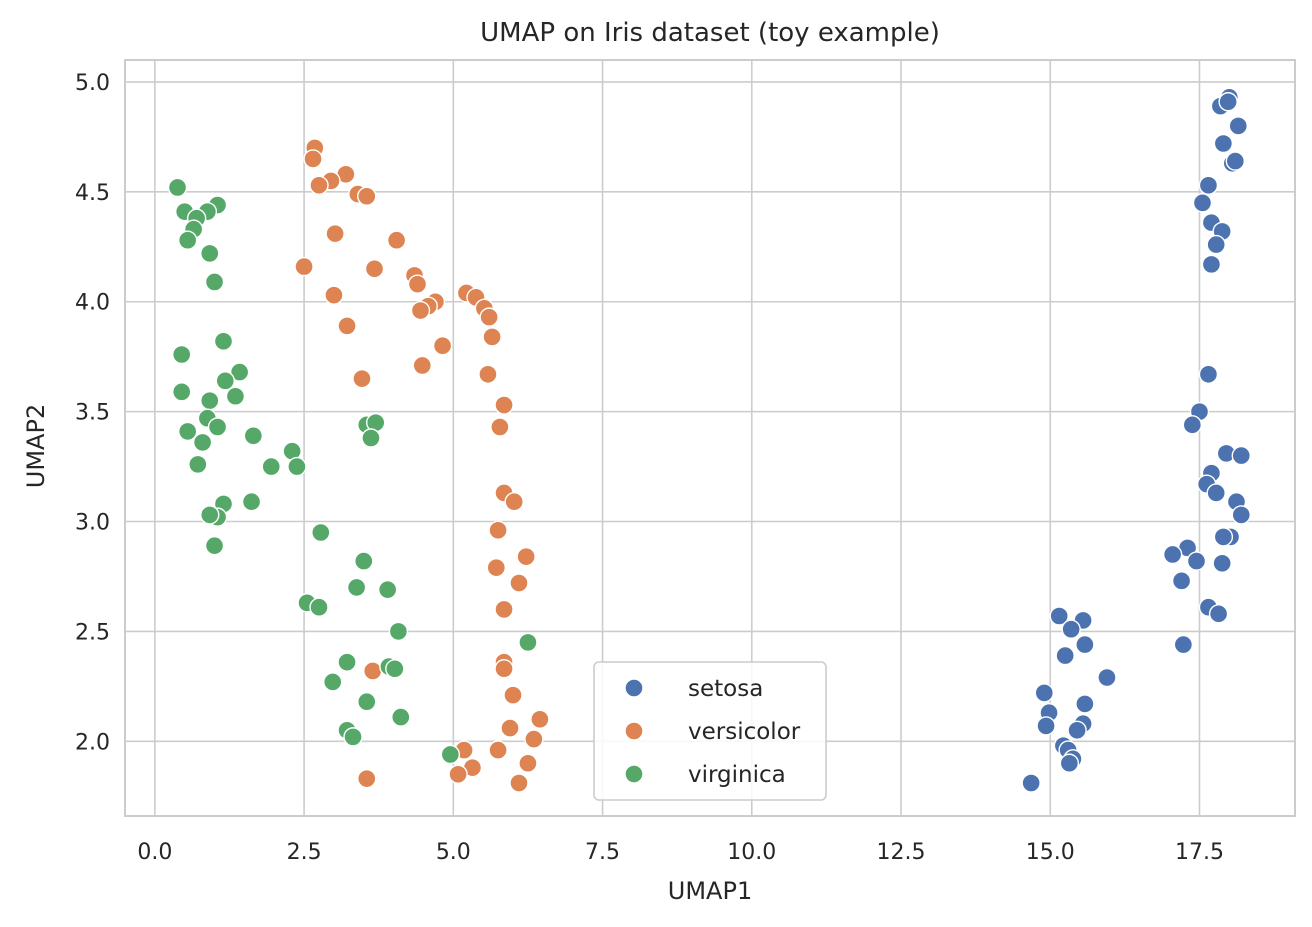 The image size is (1312, 927). I want to click on x-tick-label: 0.0, so click(154, 852).